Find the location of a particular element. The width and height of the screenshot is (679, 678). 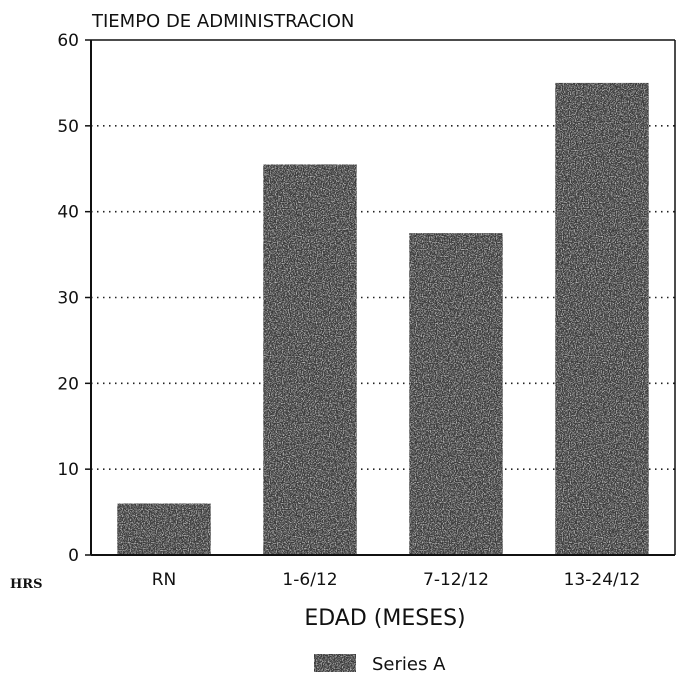

chart-title: TIEMPO DE ADMINISTRACION is located at coordinates (222, 21).